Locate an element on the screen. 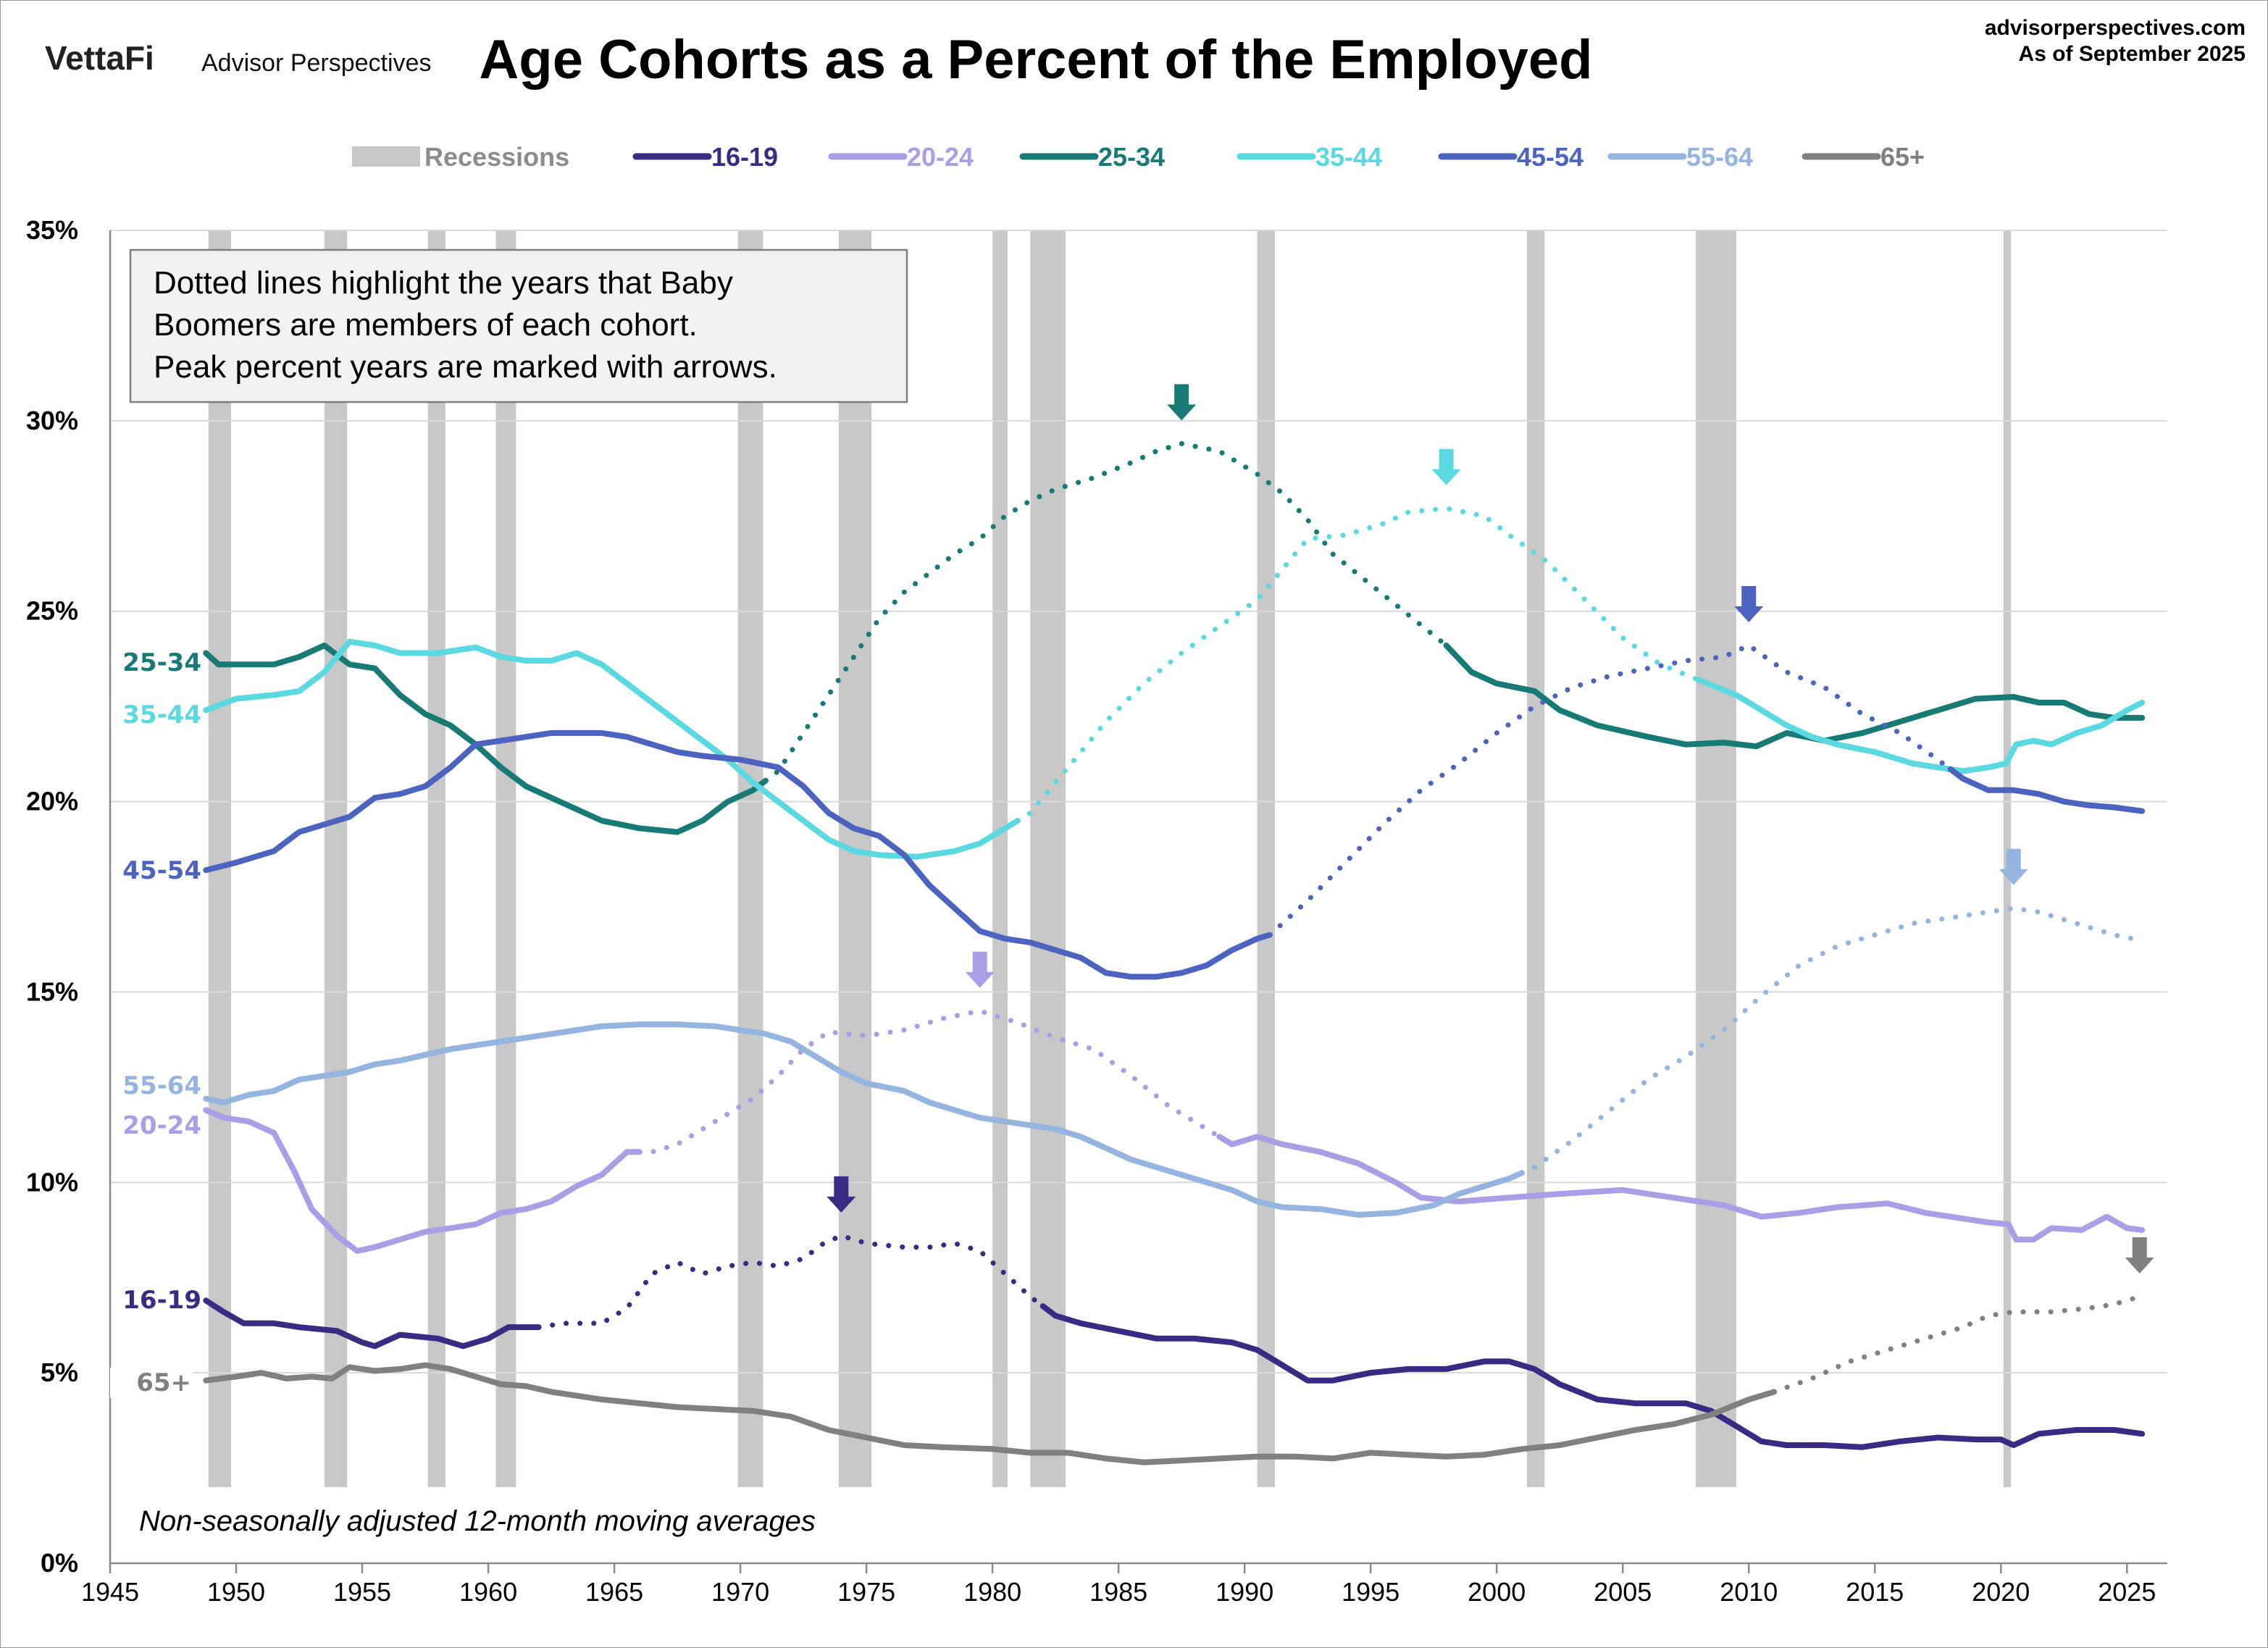  x-tick-label: 1970 is located at coordinates (740, 1592).